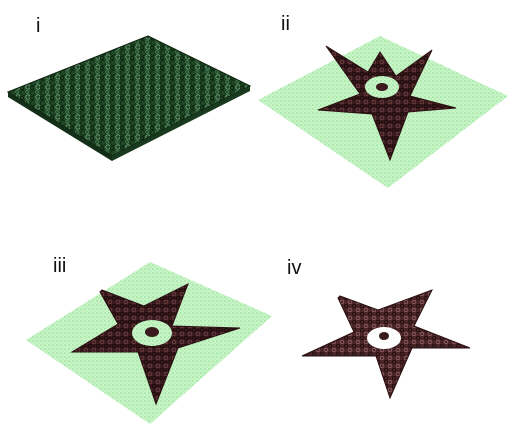  I want to click on panel-label-i: i, so click(38, 26).